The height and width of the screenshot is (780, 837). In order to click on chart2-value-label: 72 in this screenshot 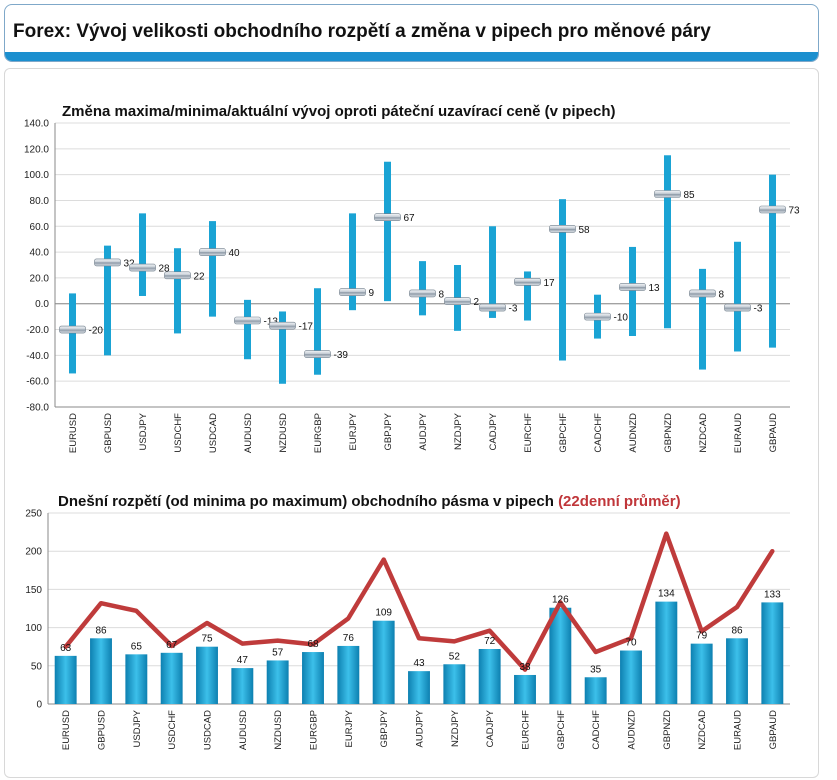, I will do `click(490, 641)`.